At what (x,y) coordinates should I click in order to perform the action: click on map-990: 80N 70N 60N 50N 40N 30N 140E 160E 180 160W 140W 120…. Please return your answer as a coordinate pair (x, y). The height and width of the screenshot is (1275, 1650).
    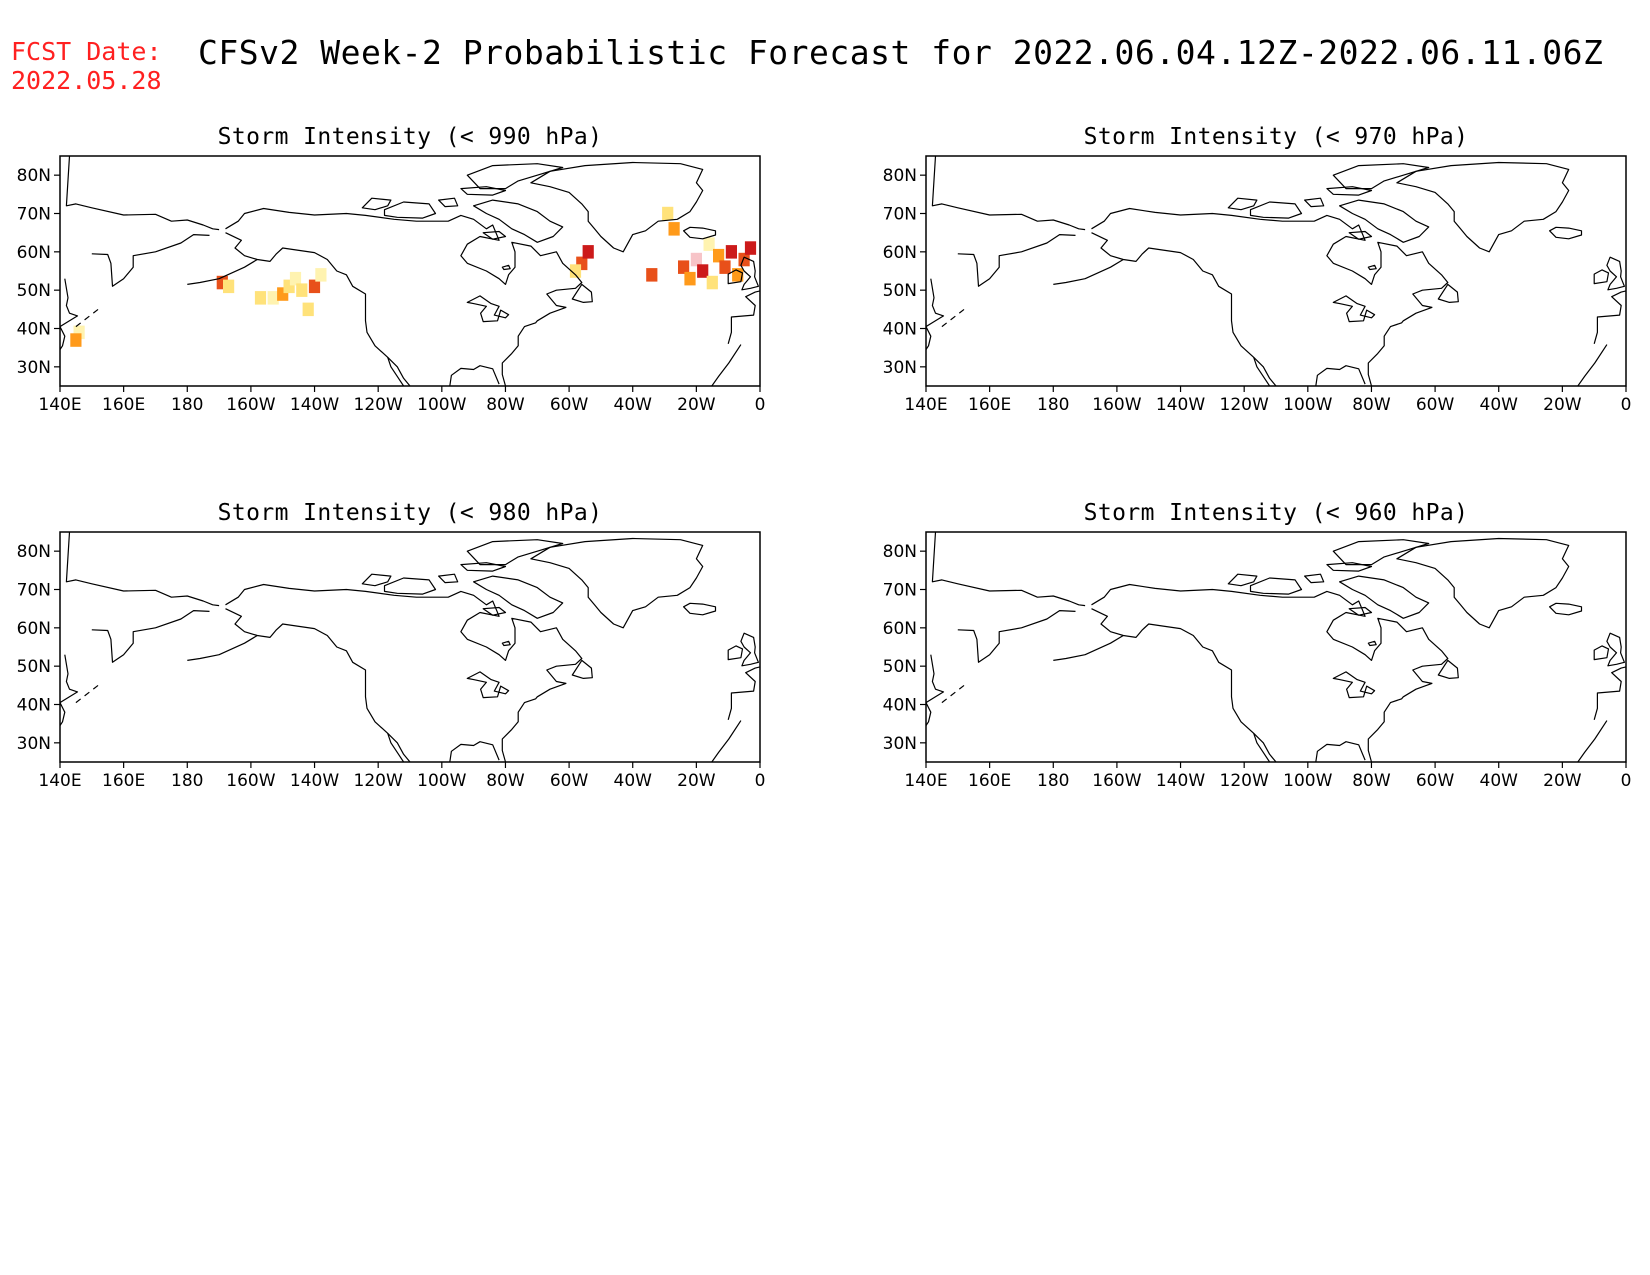
    Looking at the image, I should click on (391, 285).